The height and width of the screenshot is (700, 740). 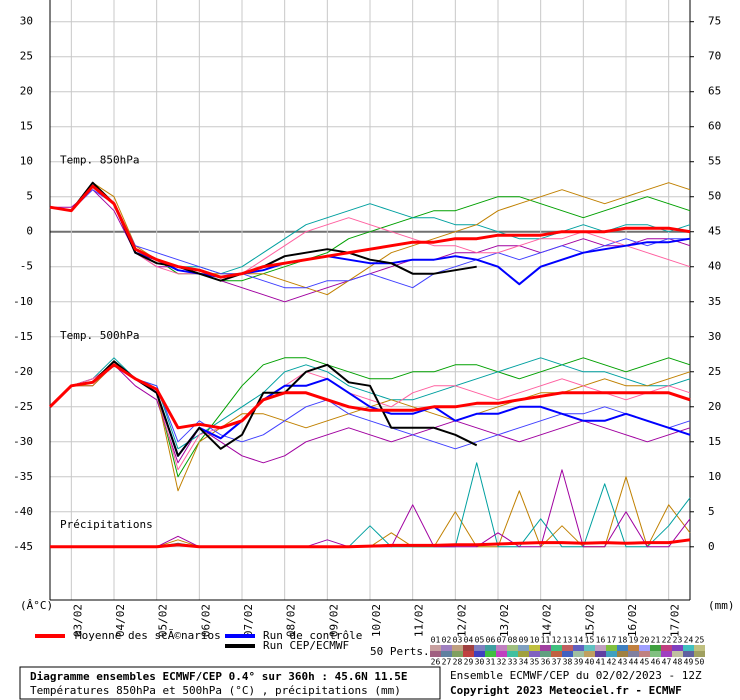 I want to click on caption-box, so click(x=230, y=683).